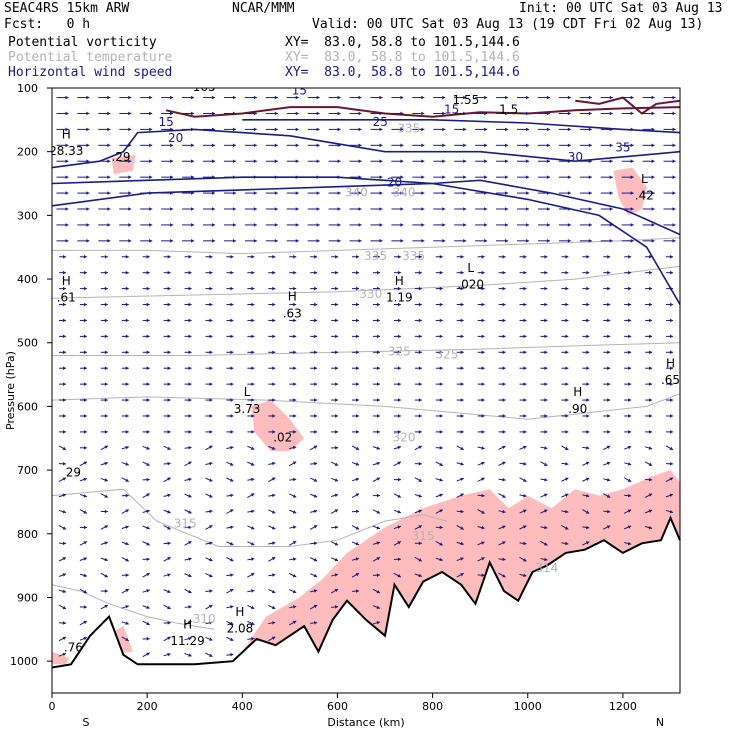  Describe the element at coordinates (670, 380) in the screenshot. I see `hl-value: .65` at that location.